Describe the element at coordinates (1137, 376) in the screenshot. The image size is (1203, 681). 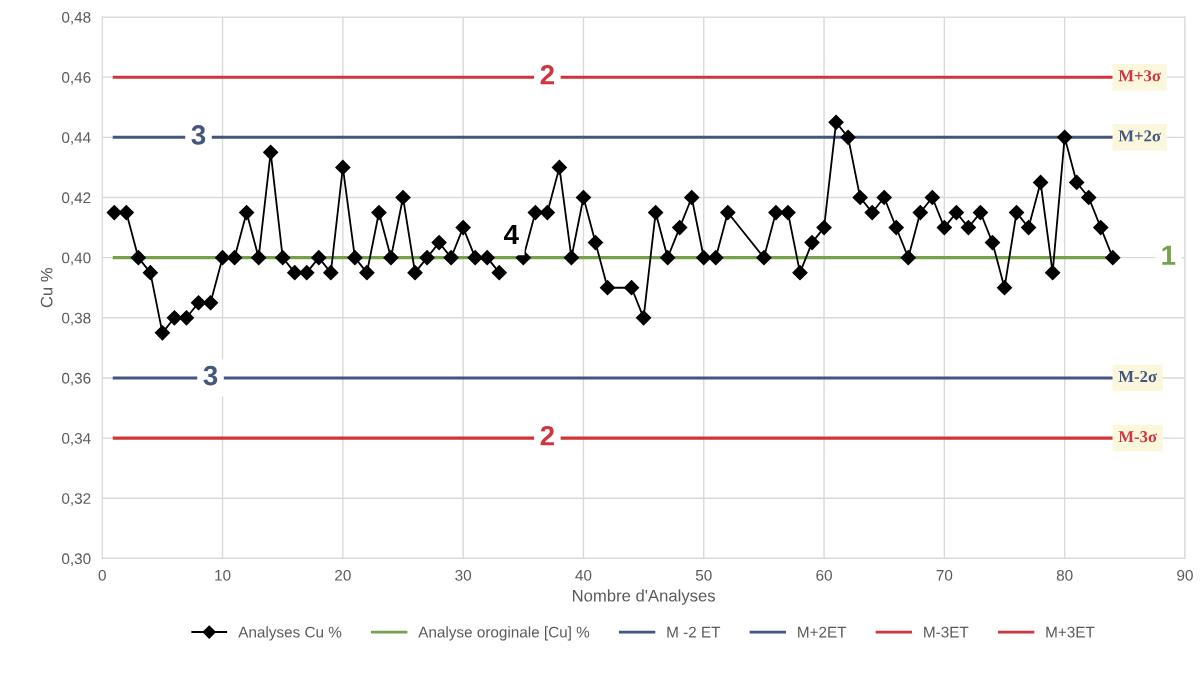
I see `annotation: M-2σ` at that location.